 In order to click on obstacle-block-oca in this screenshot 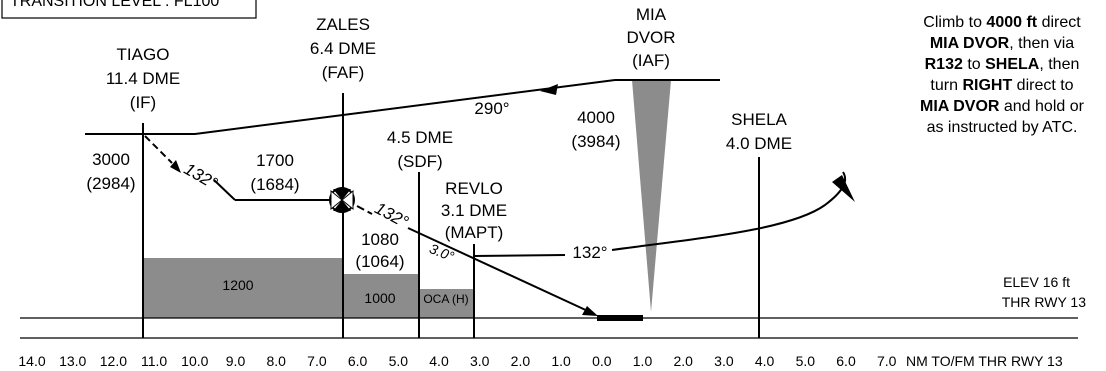, I will do `click(446, 303)`.